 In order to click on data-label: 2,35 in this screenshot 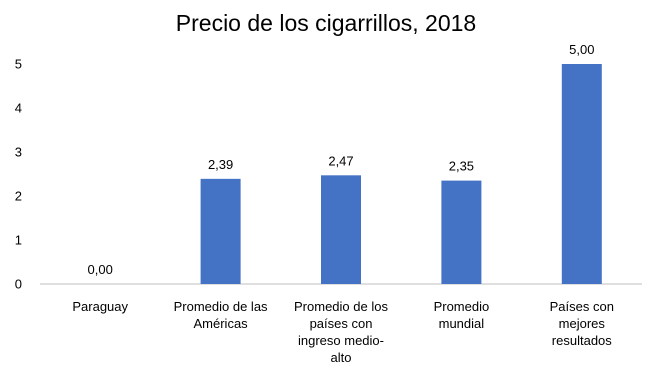, I will do `click(461, 166)`.